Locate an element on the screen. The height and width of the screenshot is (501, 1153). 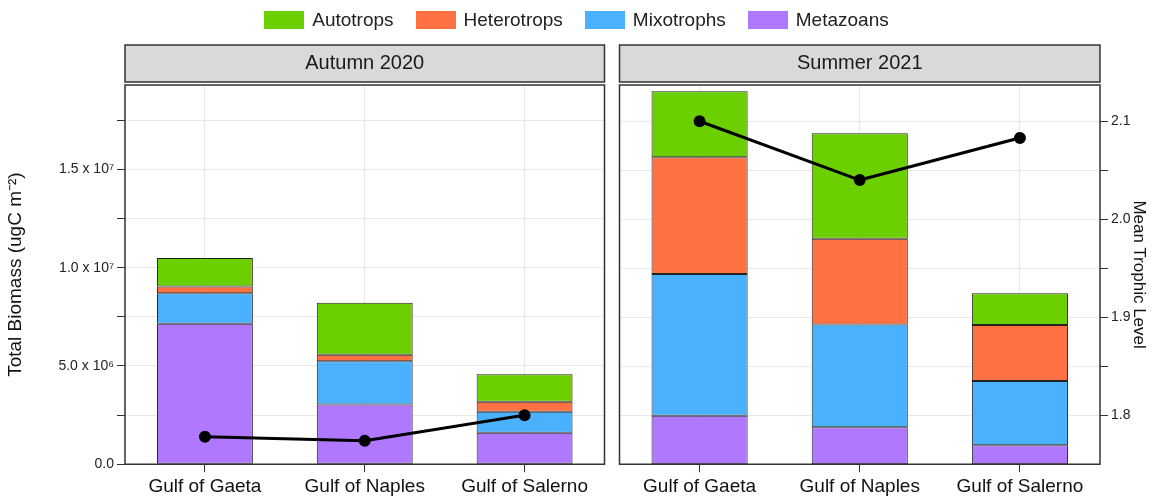
y-tick-label: 1.0 x 10⁷ is located at coordinates (86, 266).